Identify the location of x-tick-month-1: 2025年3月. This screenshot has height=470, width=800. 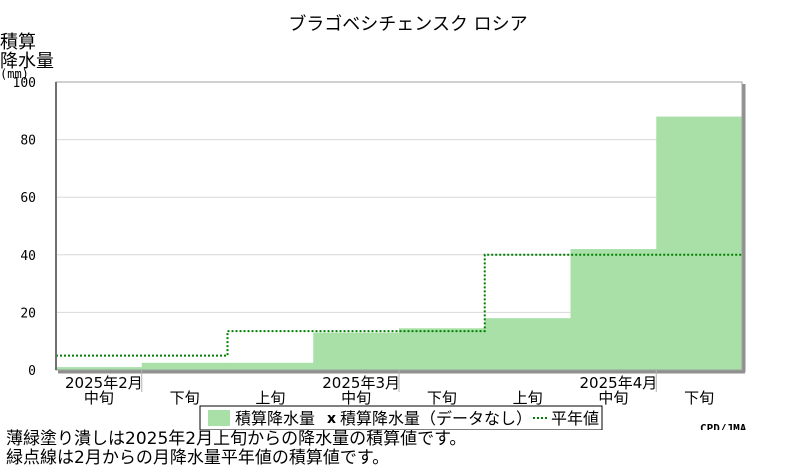
(361, 383).